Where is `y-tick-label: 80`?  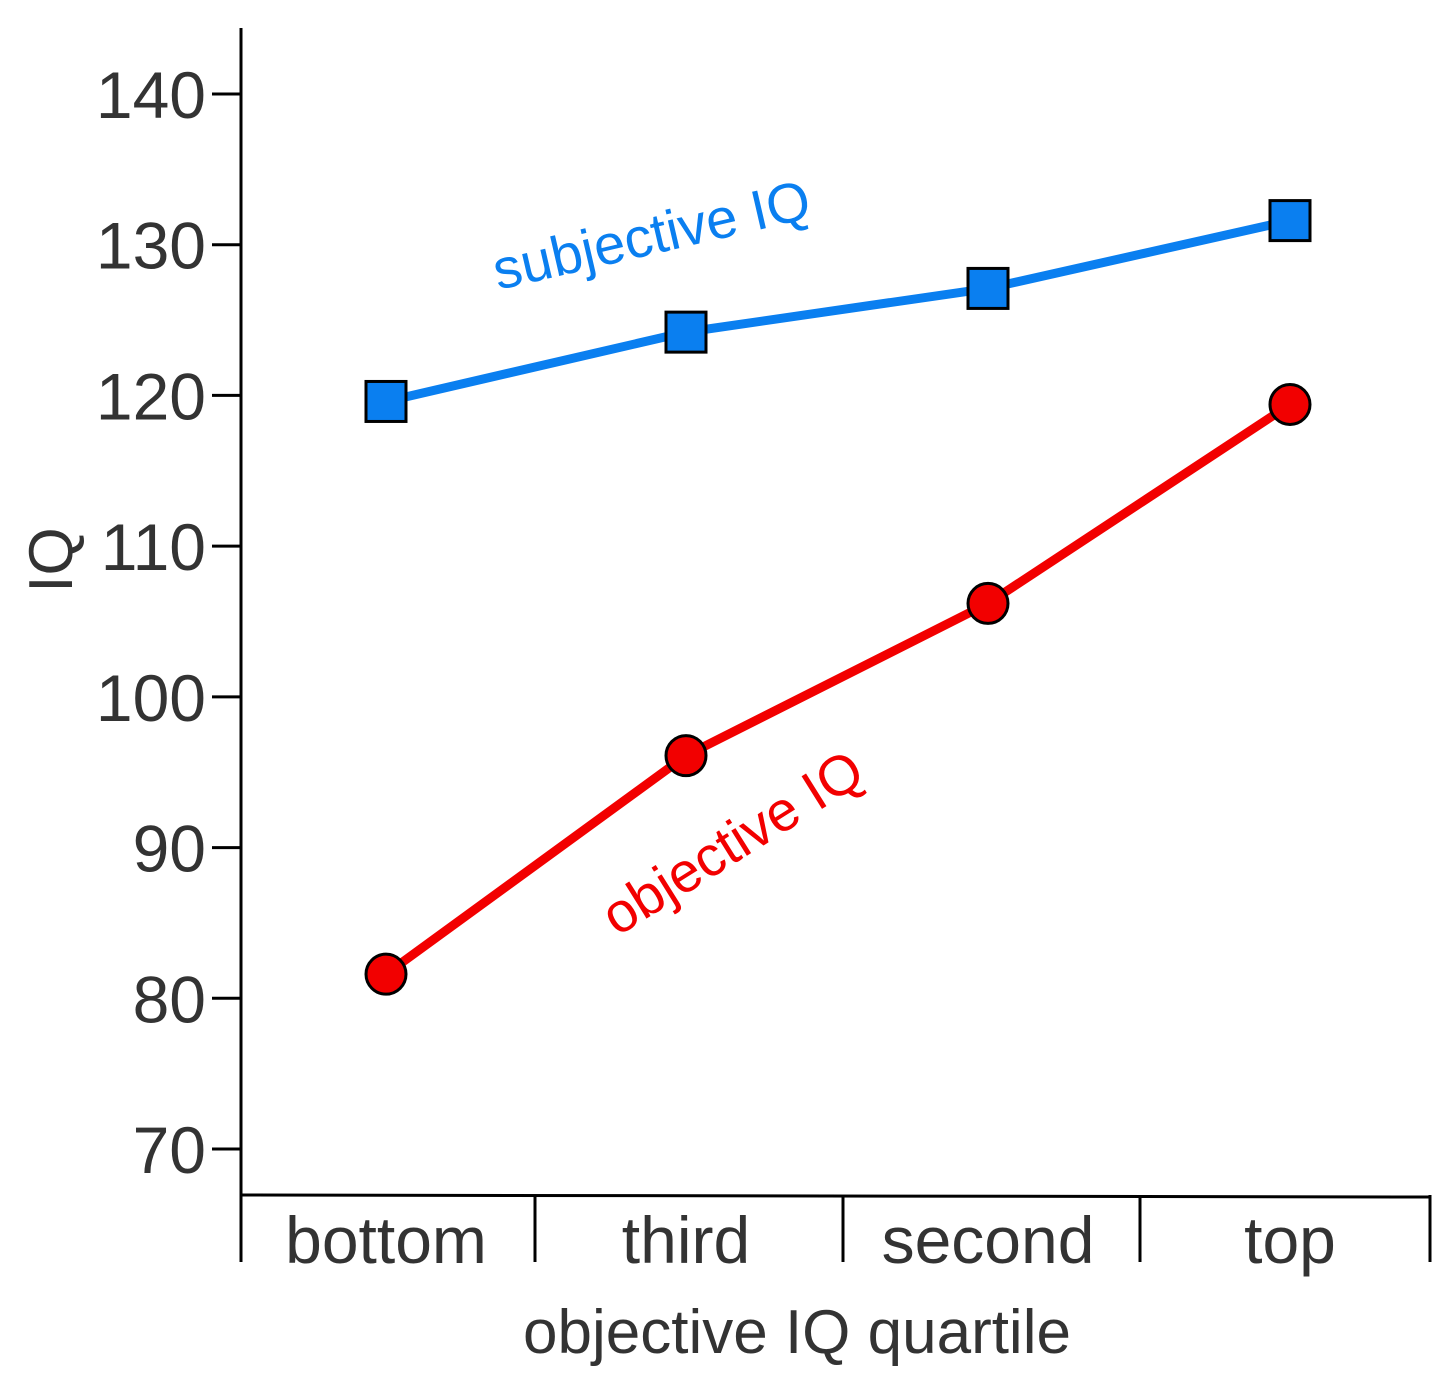
y-tick-label: 80 is located at coordinates (169, 999).